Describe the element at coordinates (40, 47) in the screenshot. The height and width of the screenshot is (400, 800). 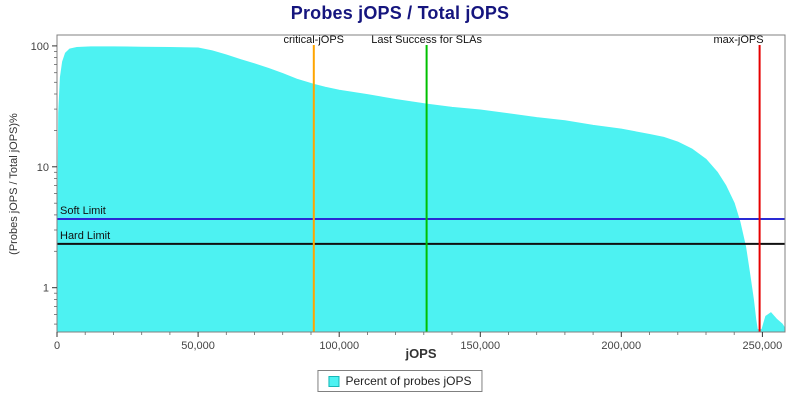
I see `y-tick-label-2: 100` at that location.